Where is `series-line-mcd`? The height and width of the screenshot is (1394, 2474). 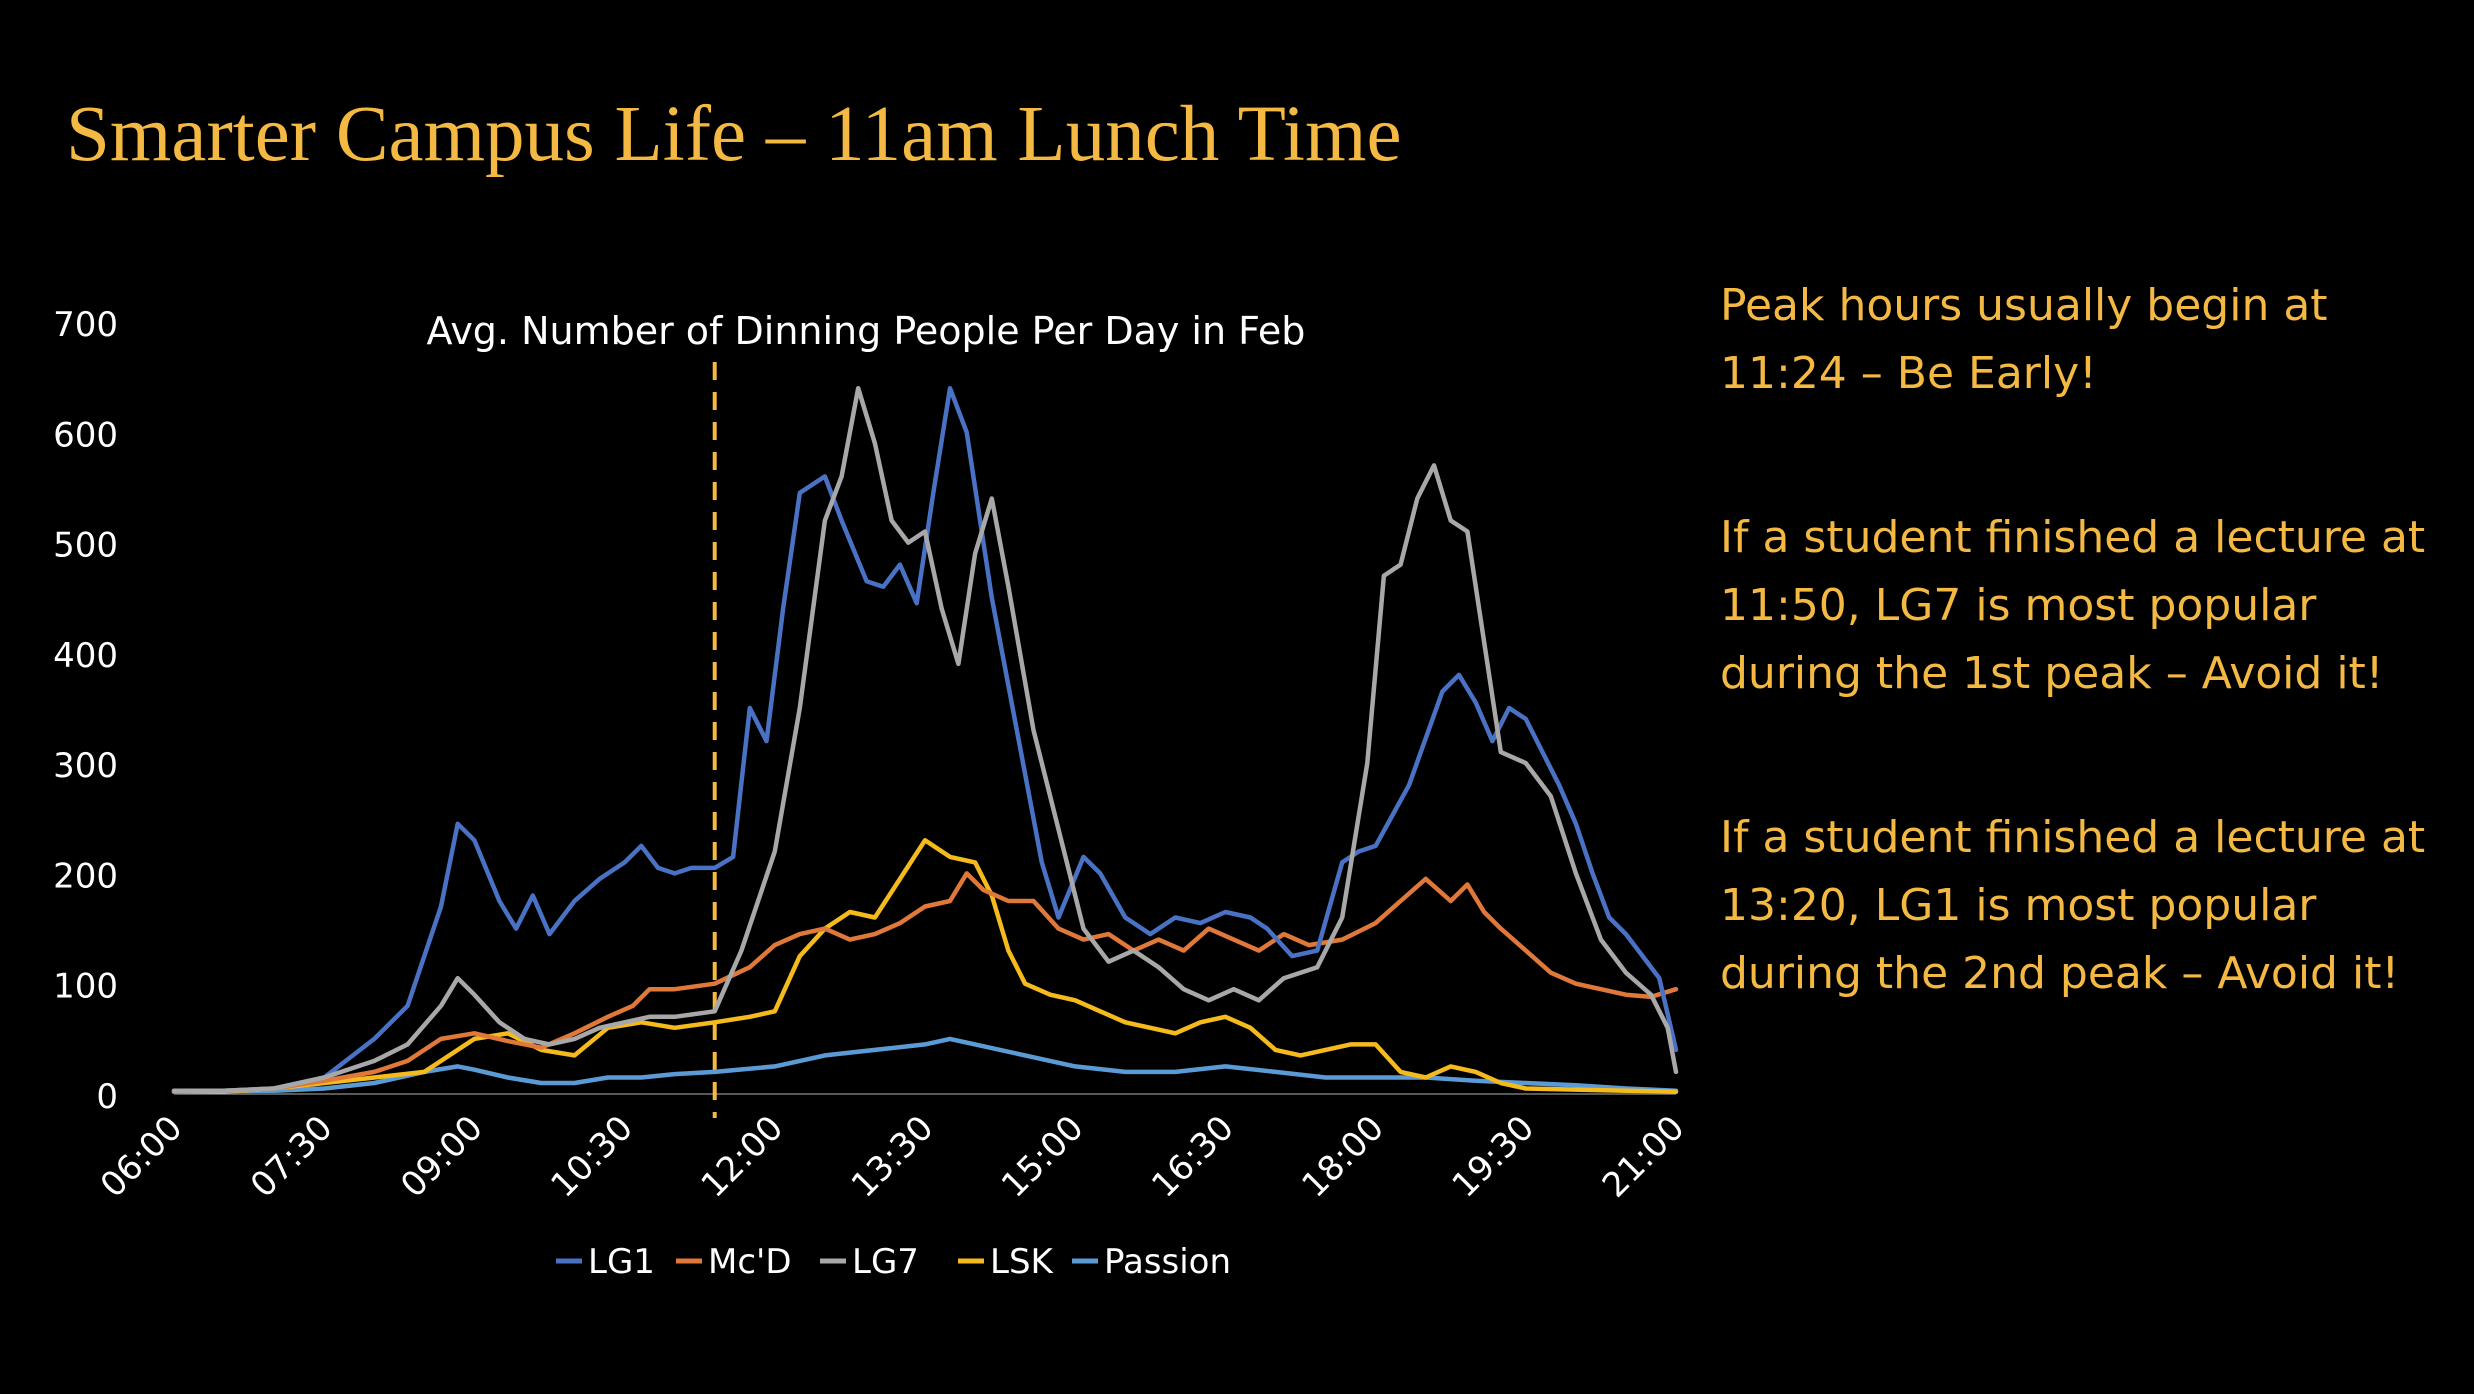
series-line-mcd is located at coordinates (925, 983).